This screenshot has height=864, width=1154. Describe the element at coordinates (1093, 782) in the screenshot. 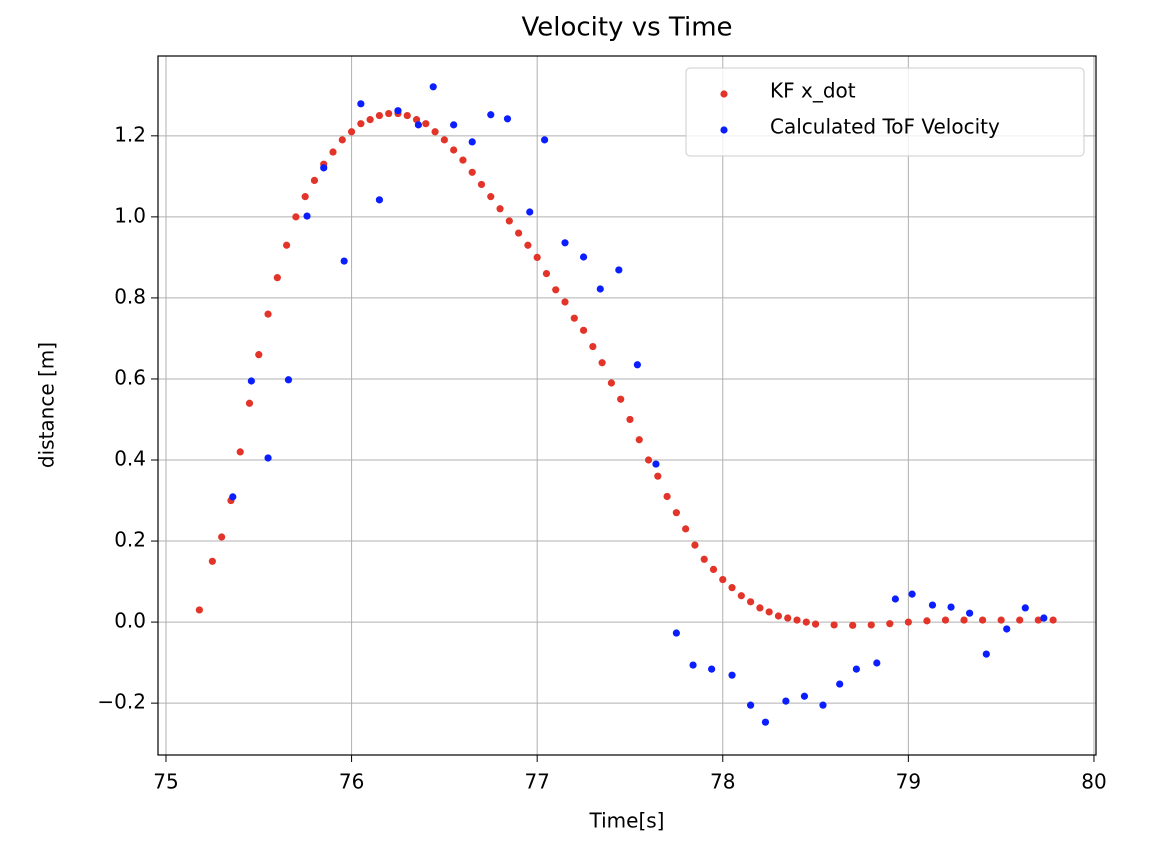

I see `x-tick-label: 80` at that location.